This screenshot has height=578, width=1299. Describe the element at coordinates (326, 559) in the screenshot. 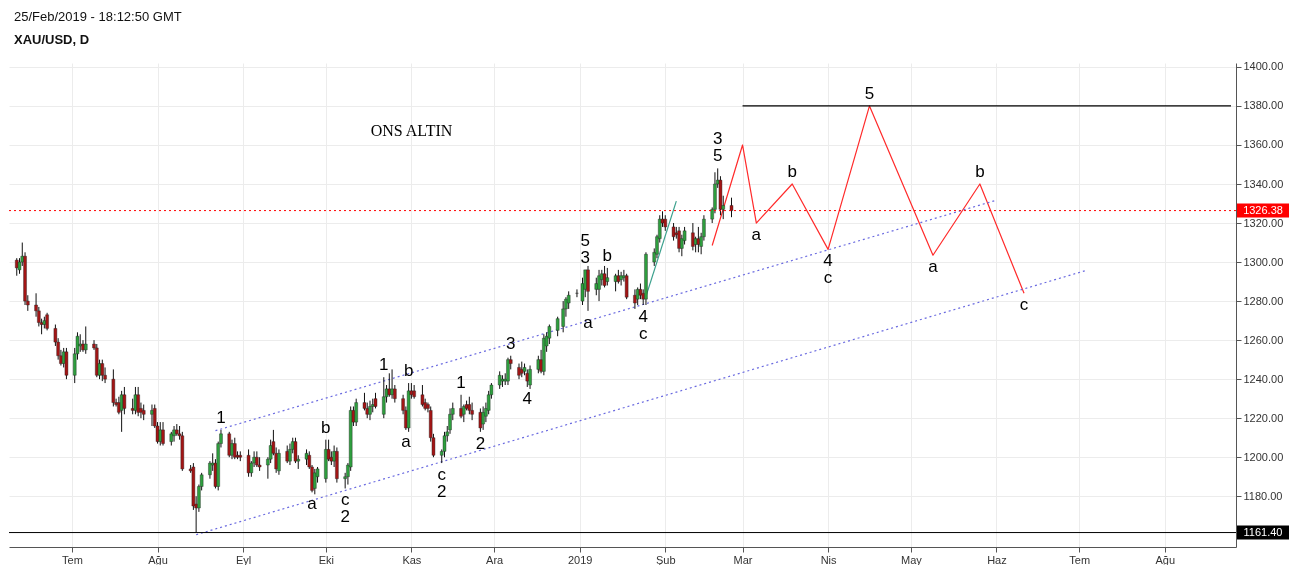

I see `x-tick-label: Eki` at that location.